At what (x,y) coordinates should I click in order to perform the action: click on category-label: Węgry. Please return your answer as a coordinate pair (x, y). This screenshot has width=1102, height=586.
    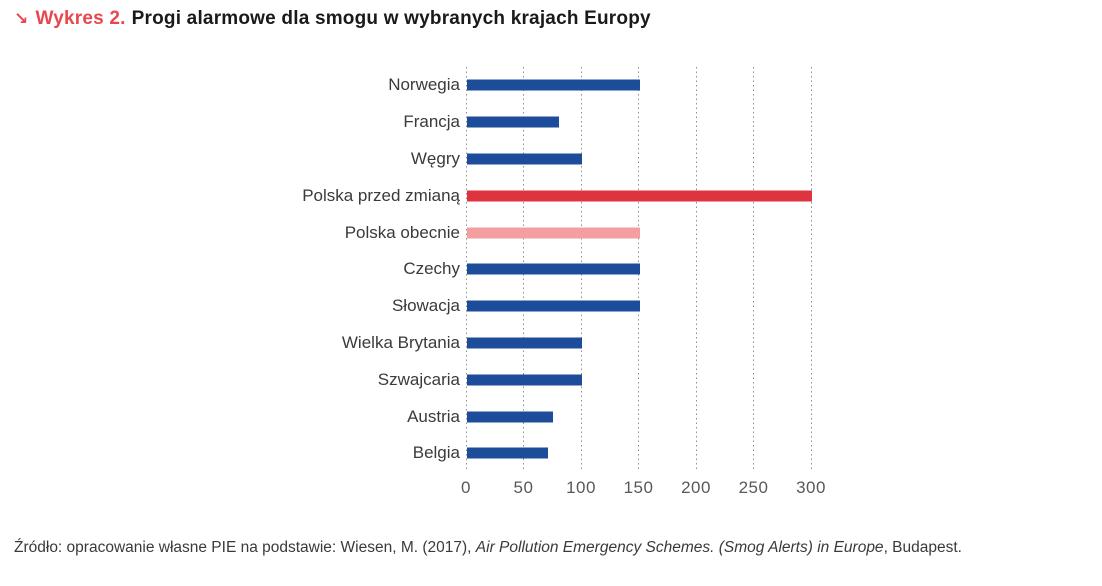
    Looking at the image, I should click on (435, 158).